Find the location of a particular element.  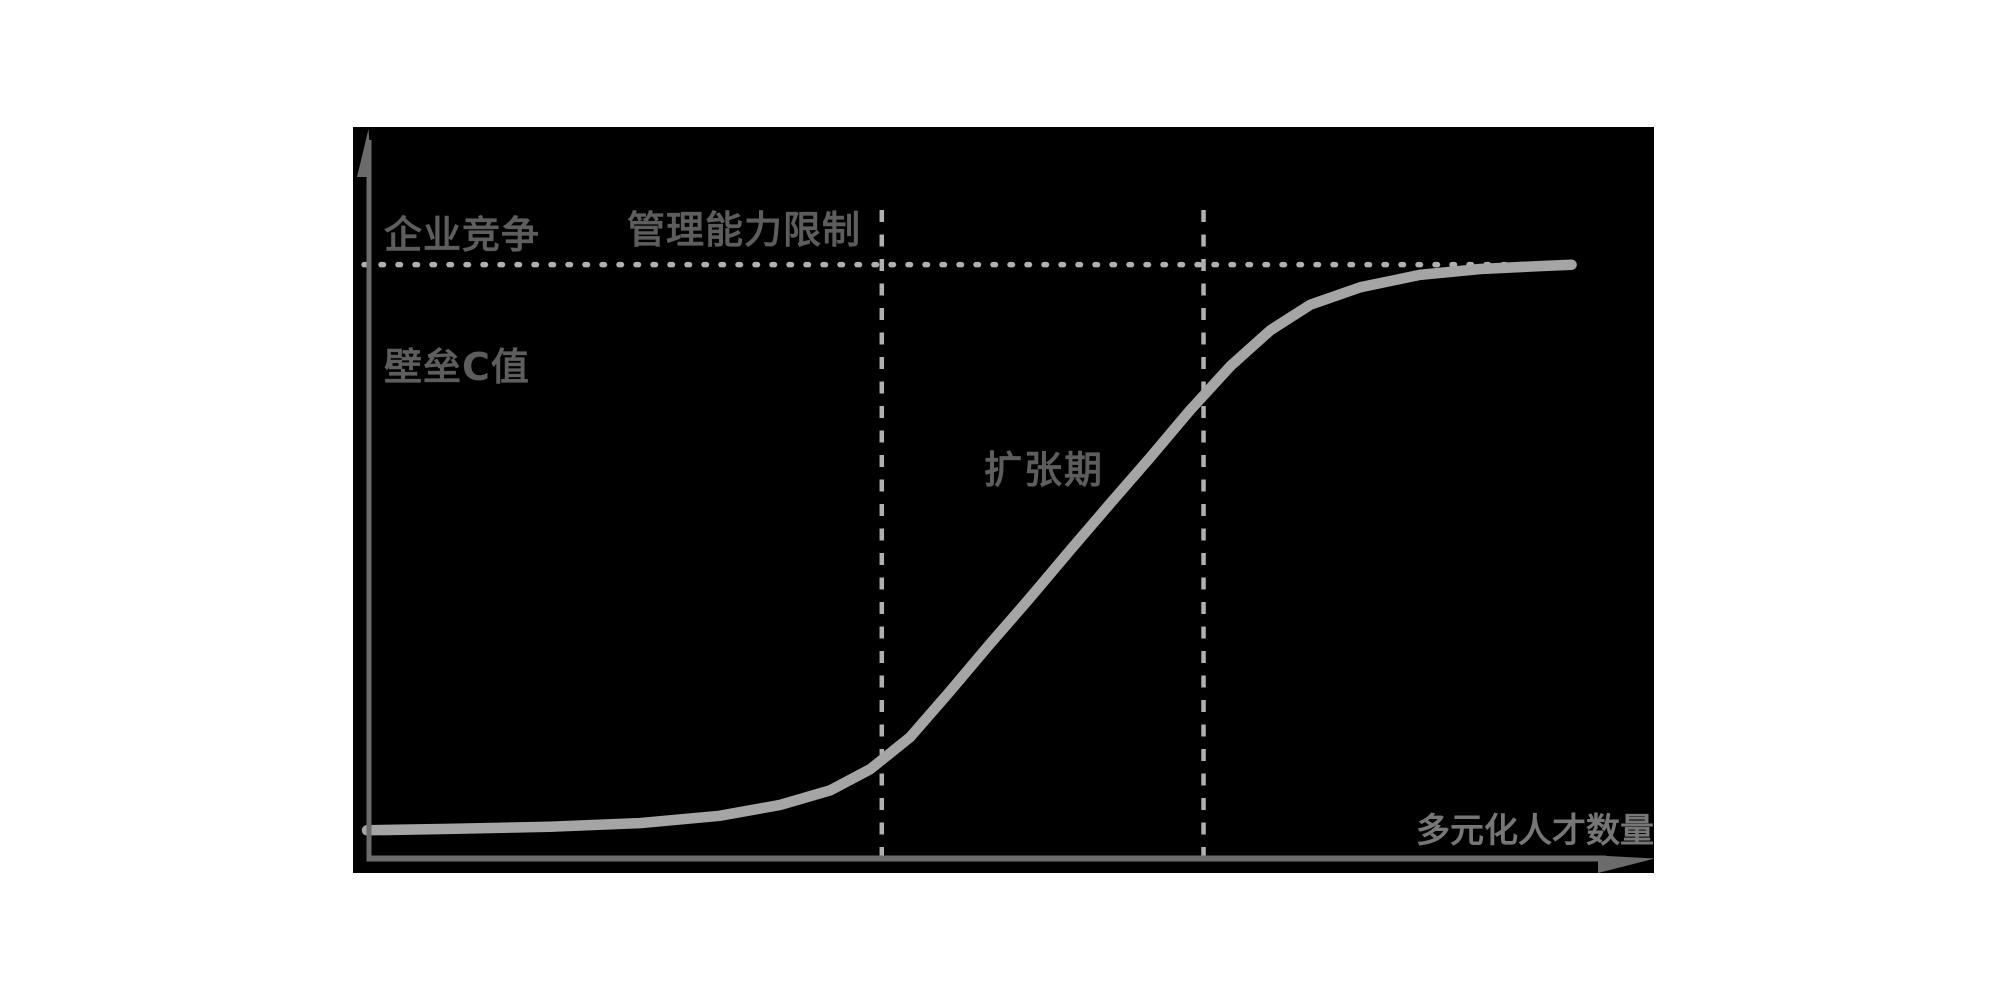

y-axis-title-line1: 企业竞争 is located at coordinates (462, 235).